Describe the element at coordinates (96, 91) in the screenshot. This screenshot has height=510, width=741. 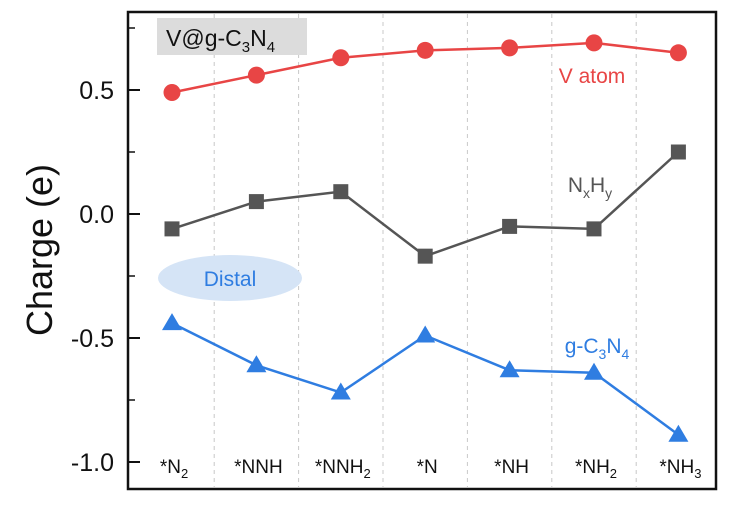
I see `y-tick-label: 0.5` at that location.